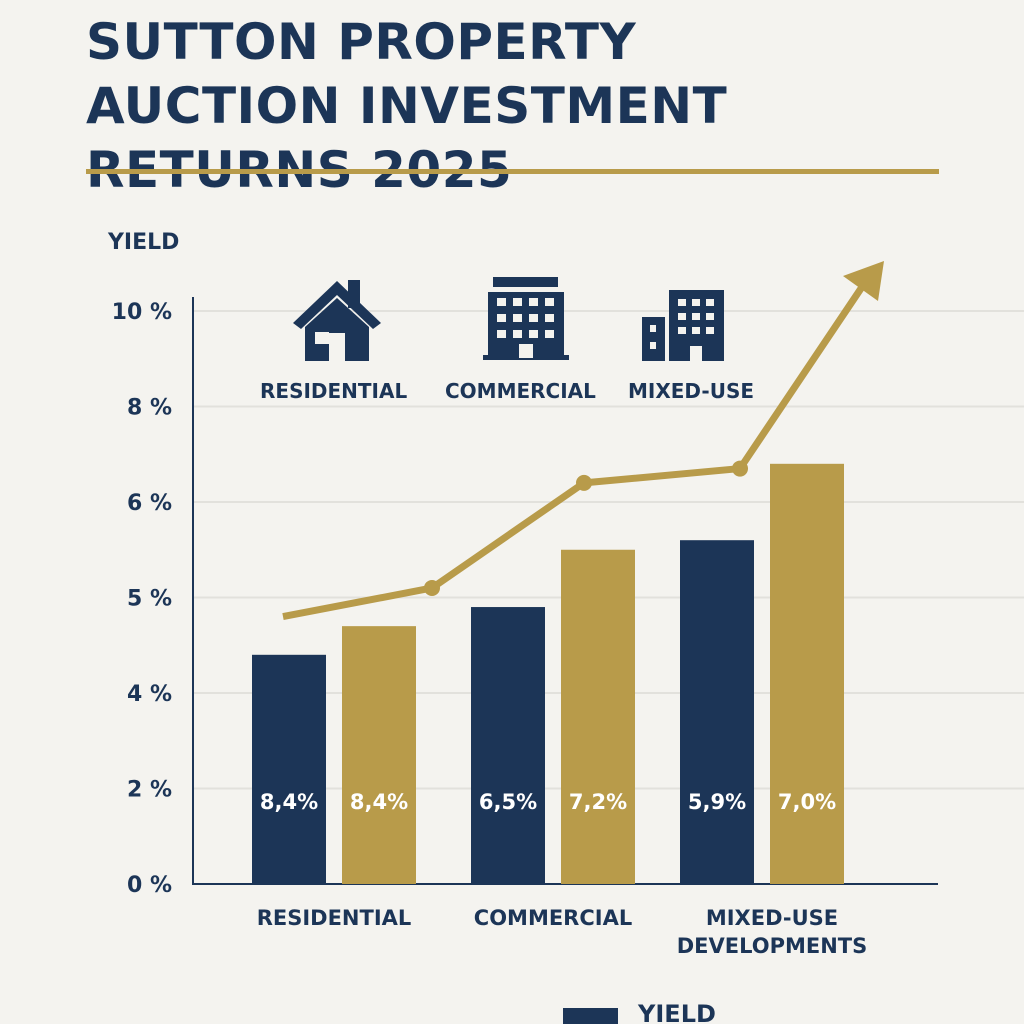 This screenshot has height=1024, width=1024. Describe the element at coordinates (590, 1016) in the screenshot. I see `legend-swatch-yield` at that location.